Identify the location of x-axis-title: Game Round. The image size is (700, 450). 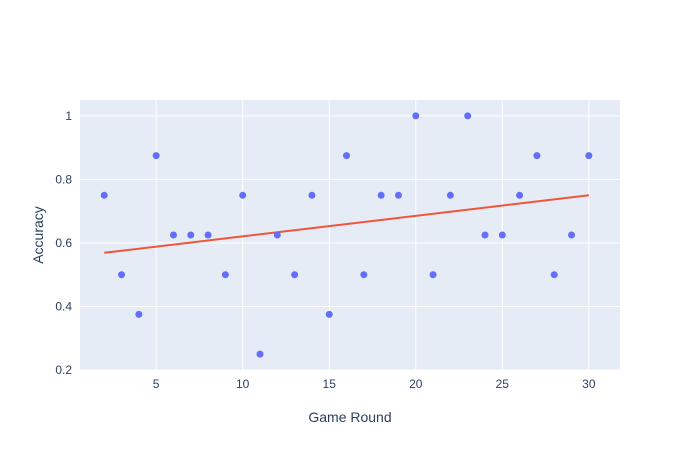
(349, 417).